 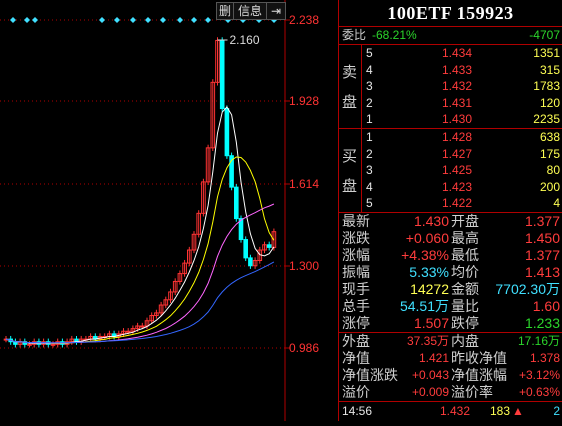 I want to click on buy-level-row: 5 1.422 4, so click(x=450, y=203).